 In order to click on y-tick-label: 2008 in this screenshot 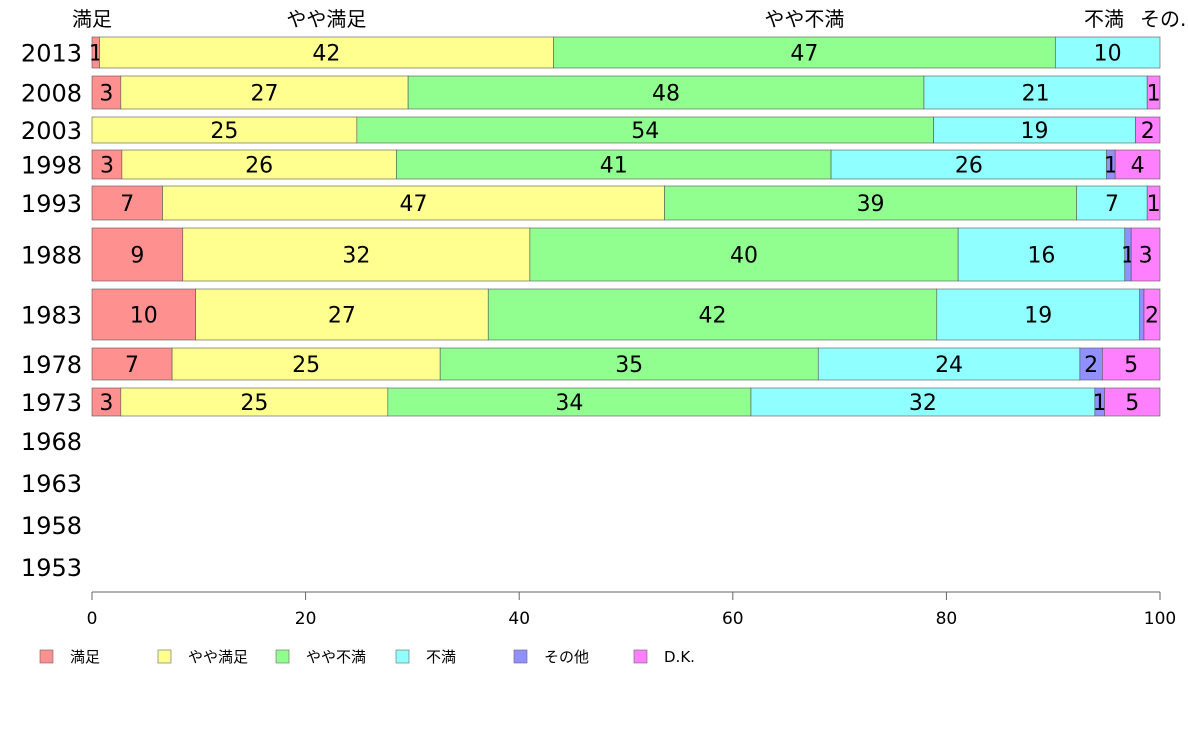, I will do `click(51, 94)`.